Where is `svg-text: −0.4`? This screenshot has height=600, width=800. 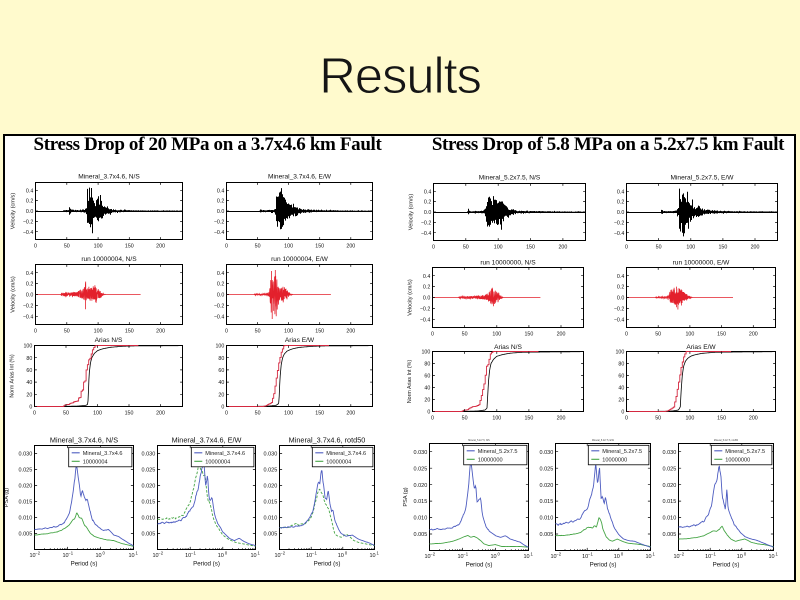 svg-text: −0.4 is located at coordinates (619, 320).